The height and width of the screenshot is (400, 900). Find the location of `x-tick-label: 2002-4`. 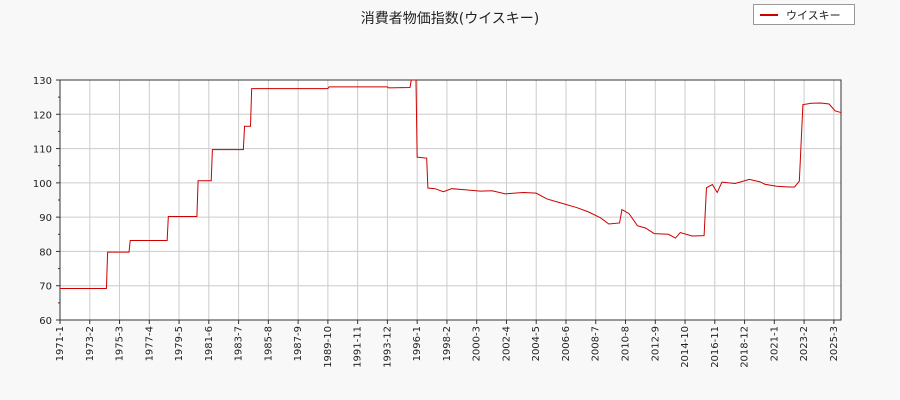

x-tick-label: 2002-4 is located at coordinates (506, 343).